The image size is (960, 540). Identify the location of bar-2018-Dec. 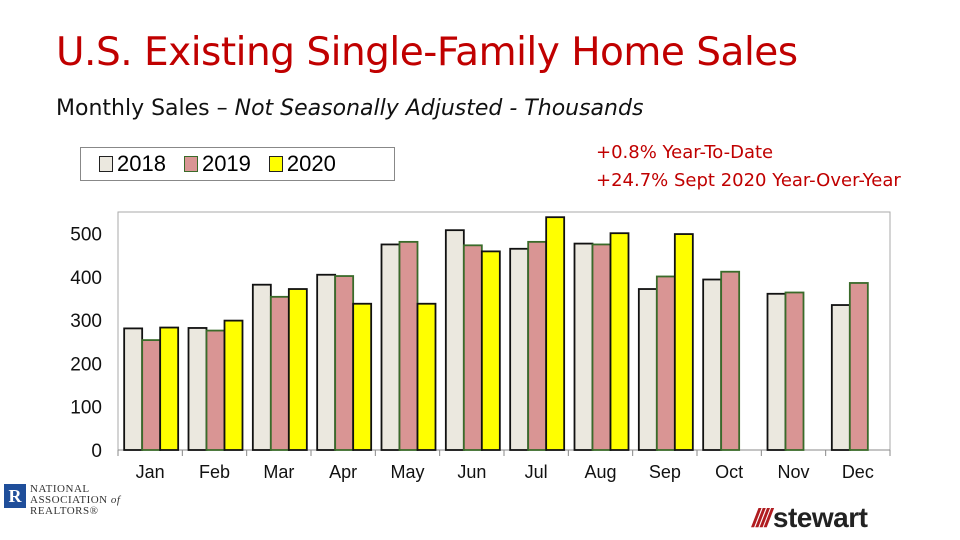
(840, 377).